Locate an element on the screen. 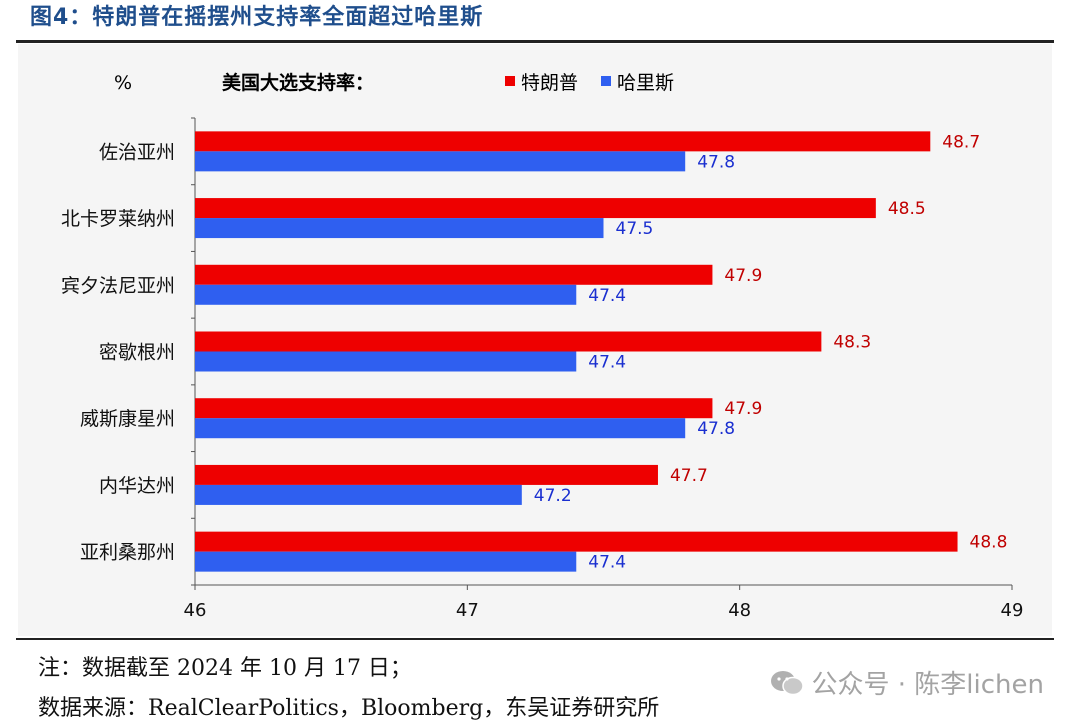 Image resolution: width=1080 pixels, height=725 pixels. legend-swatch-trump is located at coordinates (510, 81).